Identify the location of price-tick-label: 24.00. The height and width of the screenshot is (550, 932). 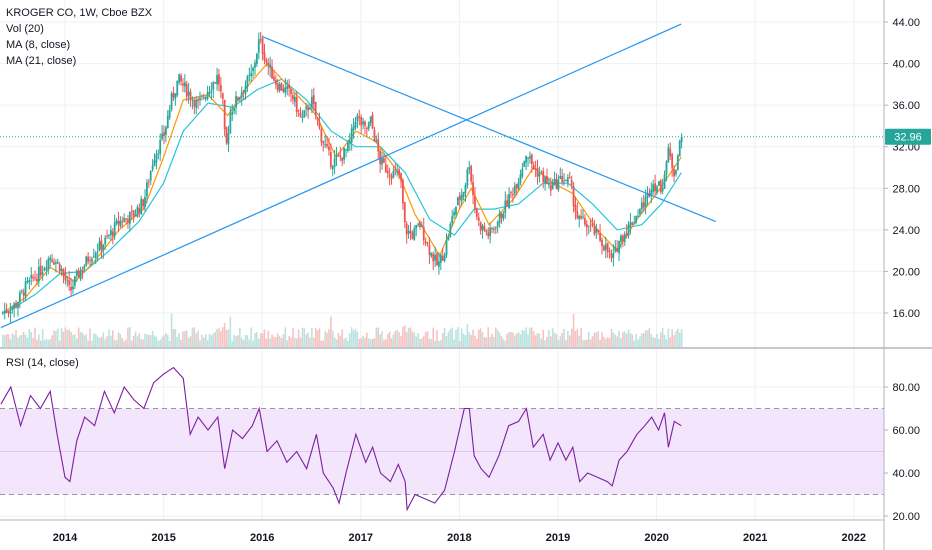
(906, 231).